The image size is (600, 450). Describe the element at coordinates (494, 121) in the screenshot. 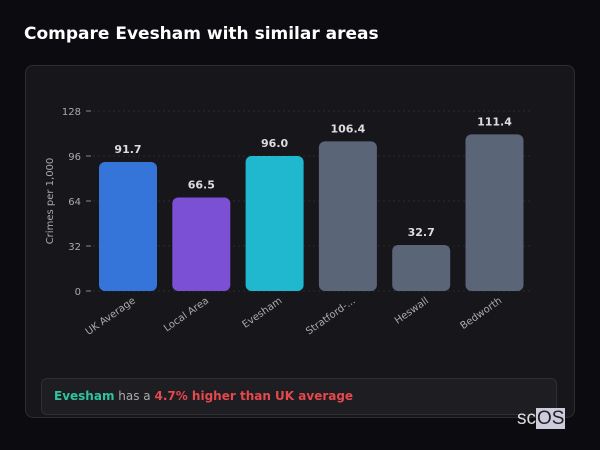

I see `data-label: 111.4` at that location.